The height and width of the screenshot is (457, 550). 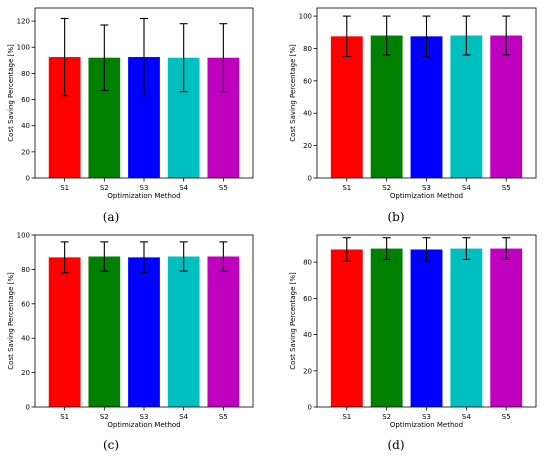 What do you see at coordinates (23, 22) in the screenshot?
I see `y-tick-label: 120` at bounding box center [23, 22].